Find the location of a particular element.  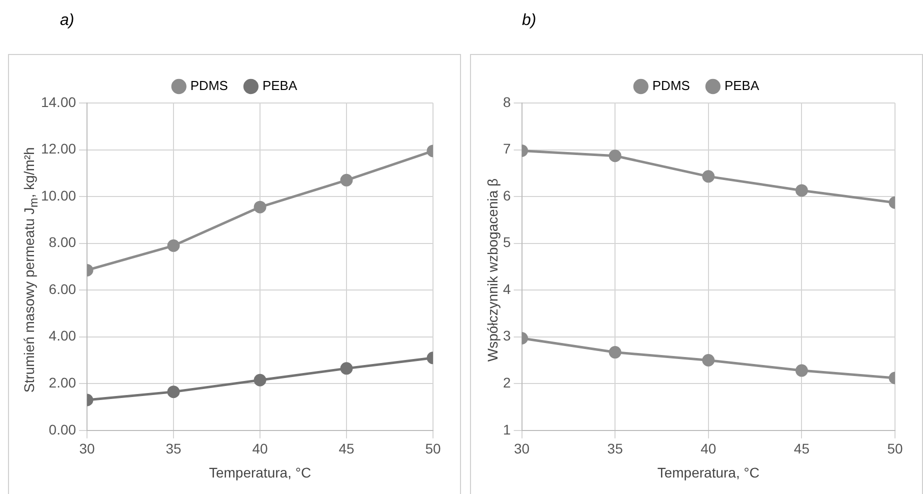

y-tick-label: 8.00 is located at coordinates (62, 242).